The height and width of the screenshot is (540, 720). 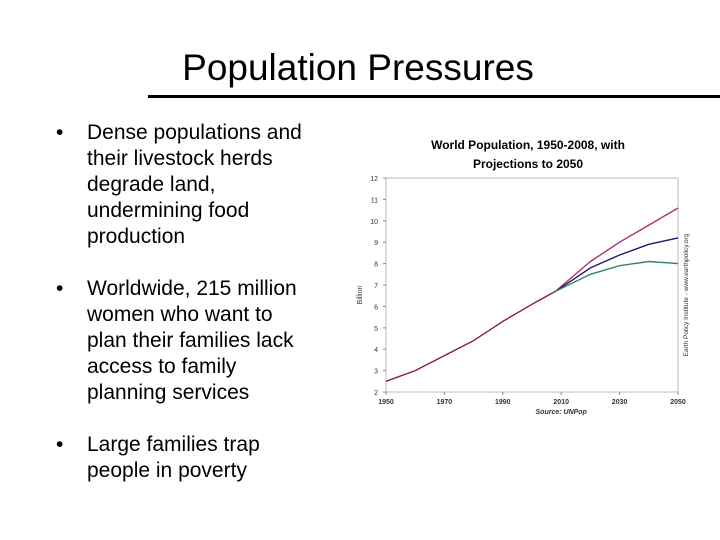 I want to click on y-tick-label: 7, so click(x=376, y=286).